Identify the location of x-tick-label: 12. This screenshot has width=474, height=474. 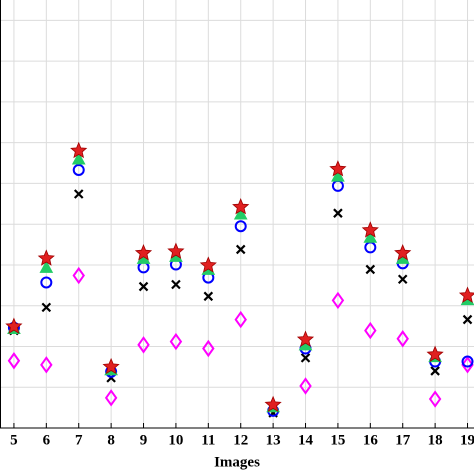
(240, 440).